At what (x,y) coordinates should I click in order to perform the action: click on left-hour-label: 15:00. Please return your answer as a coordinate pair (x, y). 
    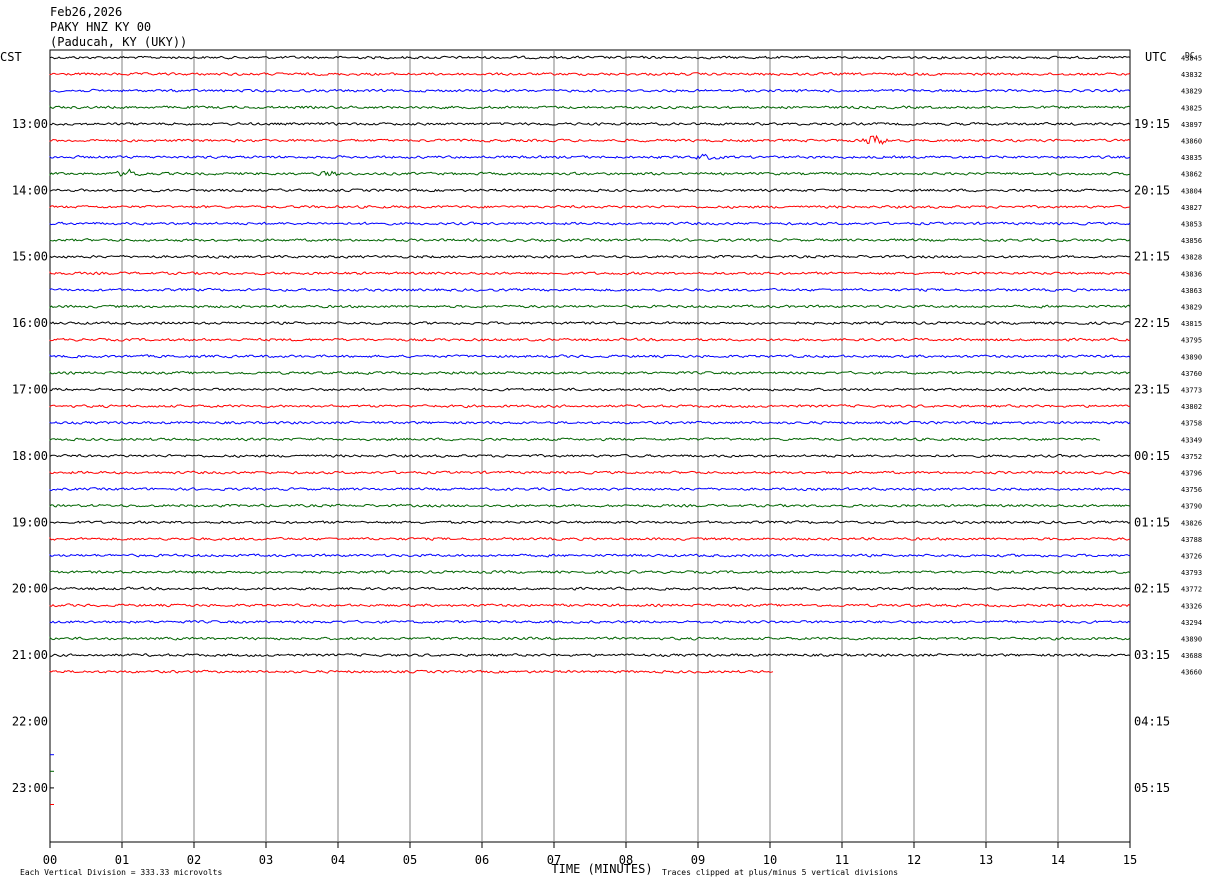
    Looking at the image, I should click on (30, 257).